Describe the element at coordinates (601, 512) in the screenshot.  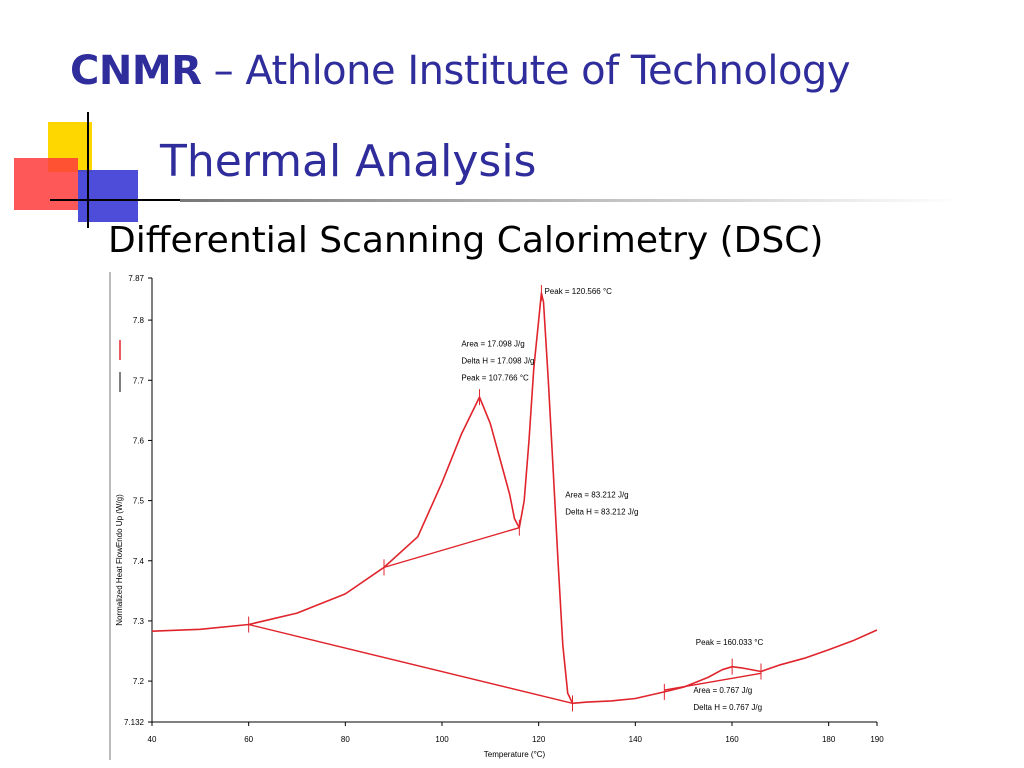
I see `annotation-label: Delta H = 83.212 J/g` at that location.